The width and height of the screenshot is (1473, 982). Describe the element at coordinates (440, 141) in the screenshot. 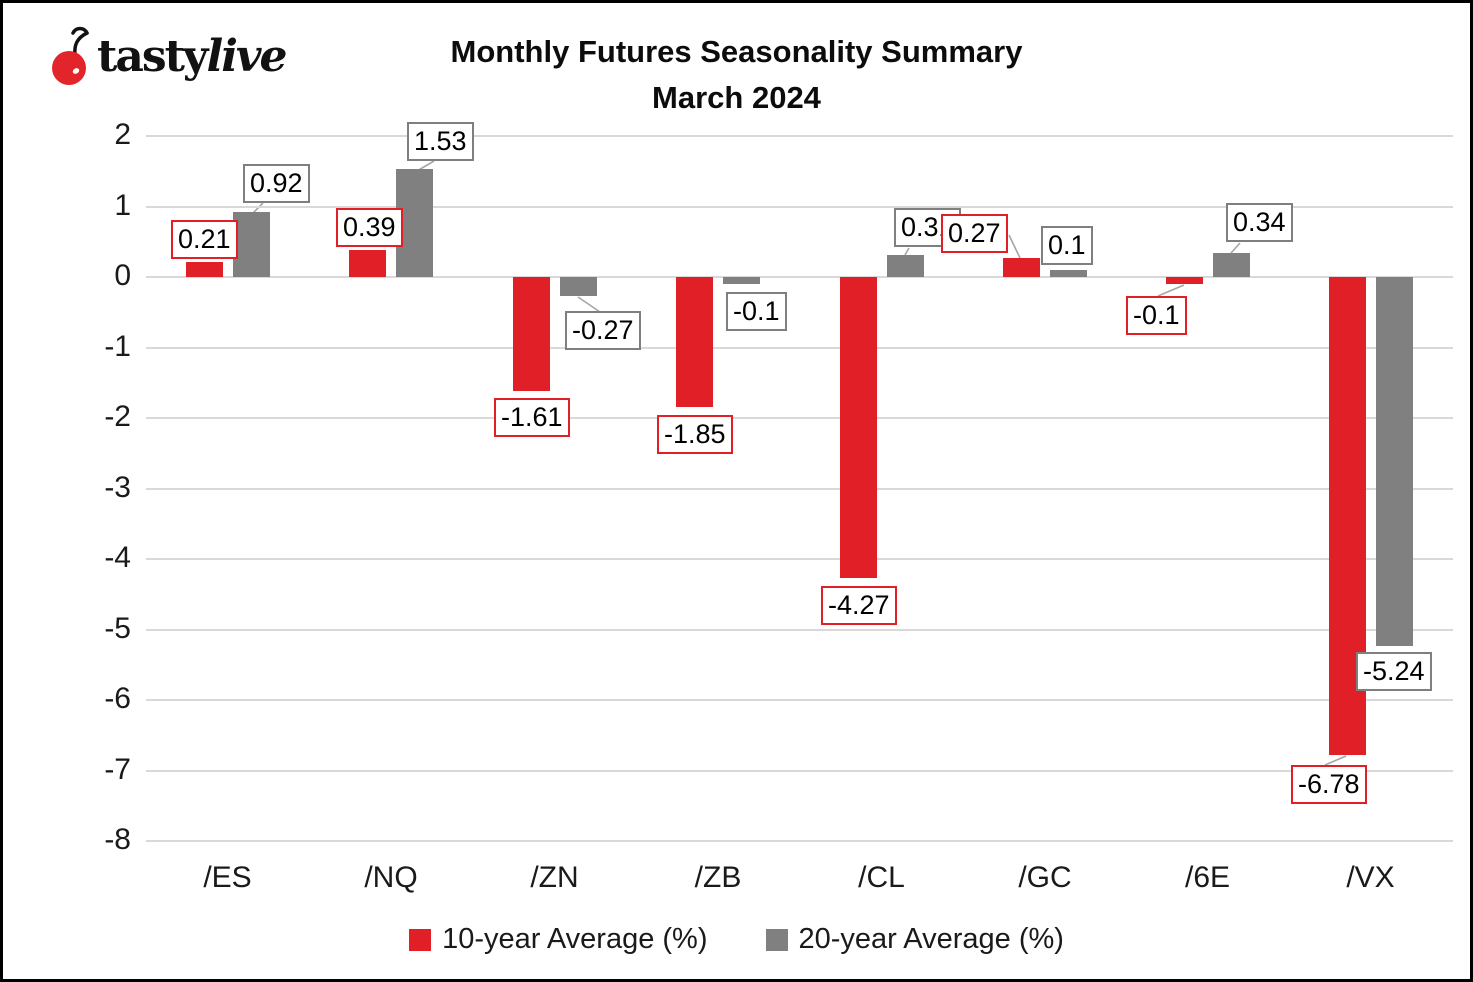

I see `data-label-20yr: 1.53` at that location.